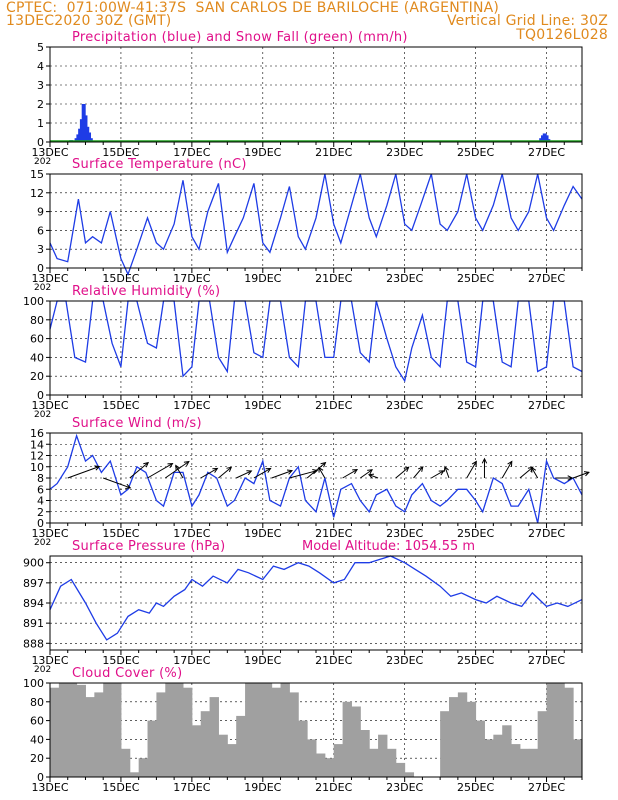  What do you see at coordinates (40, 478) in the screenshot?
I see `y-tick-label: 8` at bounding box center [40, 478].